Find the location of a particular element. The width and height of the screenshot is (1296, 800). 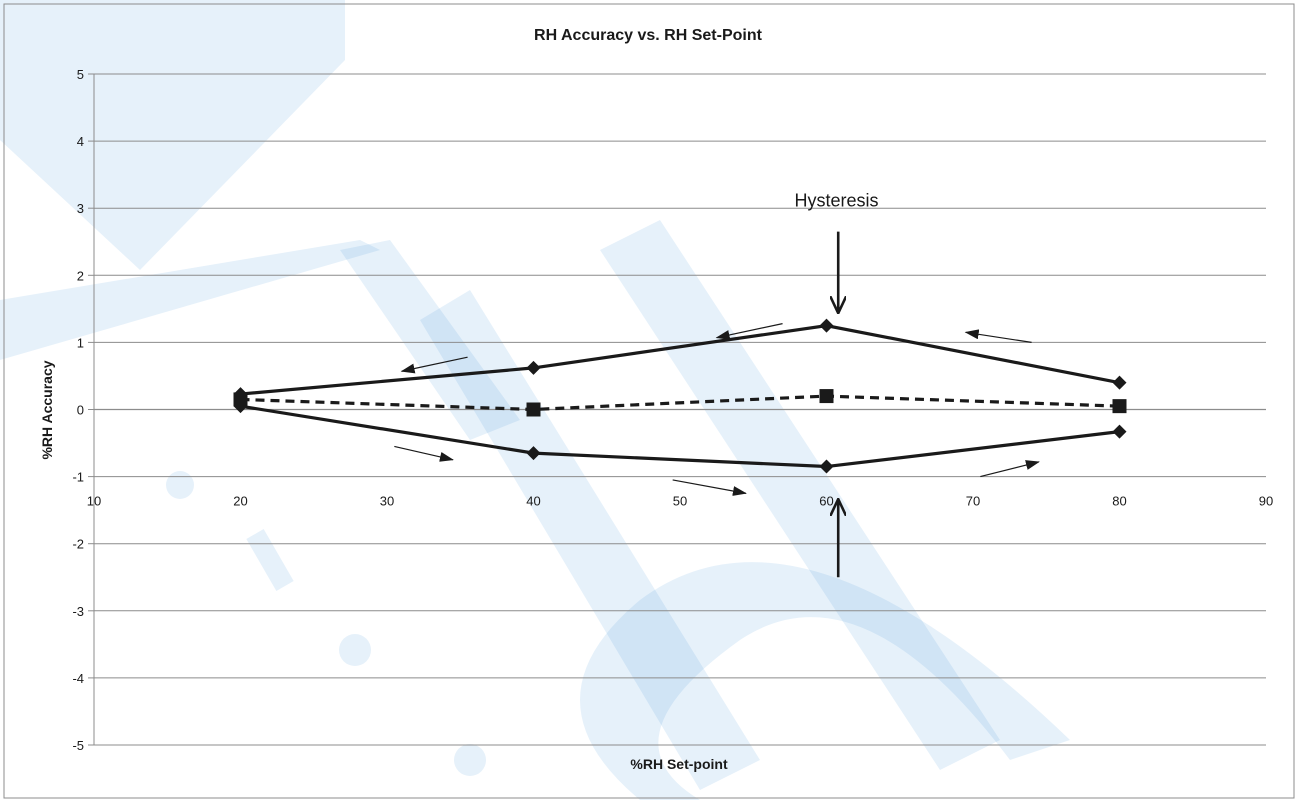

series-1-line is located at coordinates (680, 436).